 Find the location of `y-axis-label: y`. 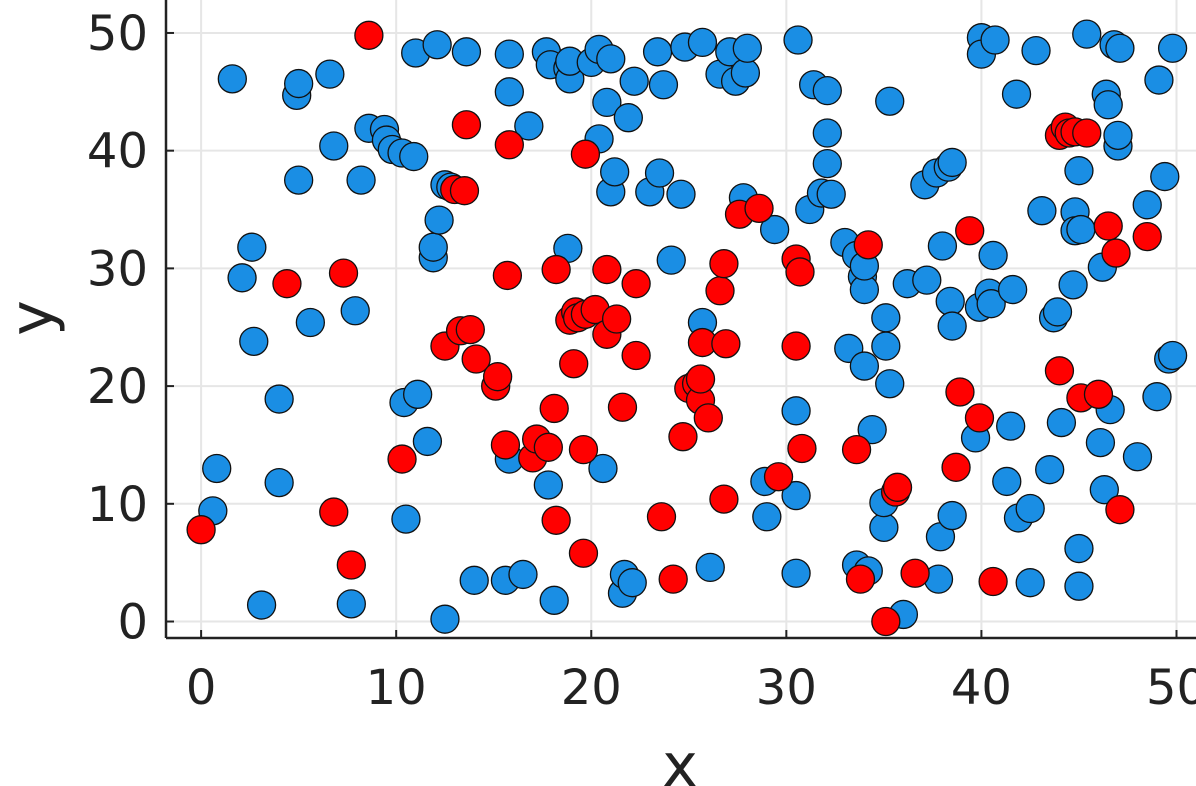

y-axis-label: y is located at coordinates (33, 318).